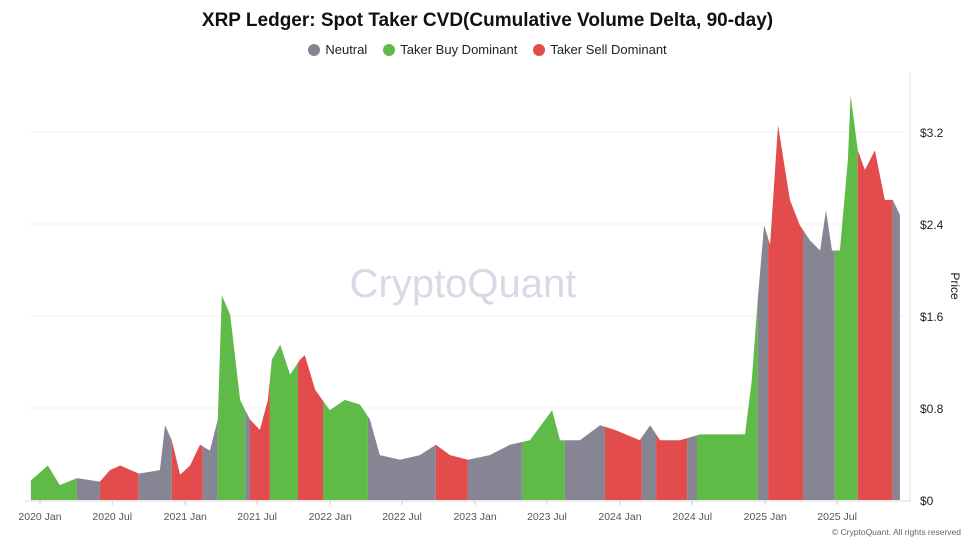 This screenshot has width=975, height=547. I want to click on legend-item-neutral: Neutral, so click(337, 49).